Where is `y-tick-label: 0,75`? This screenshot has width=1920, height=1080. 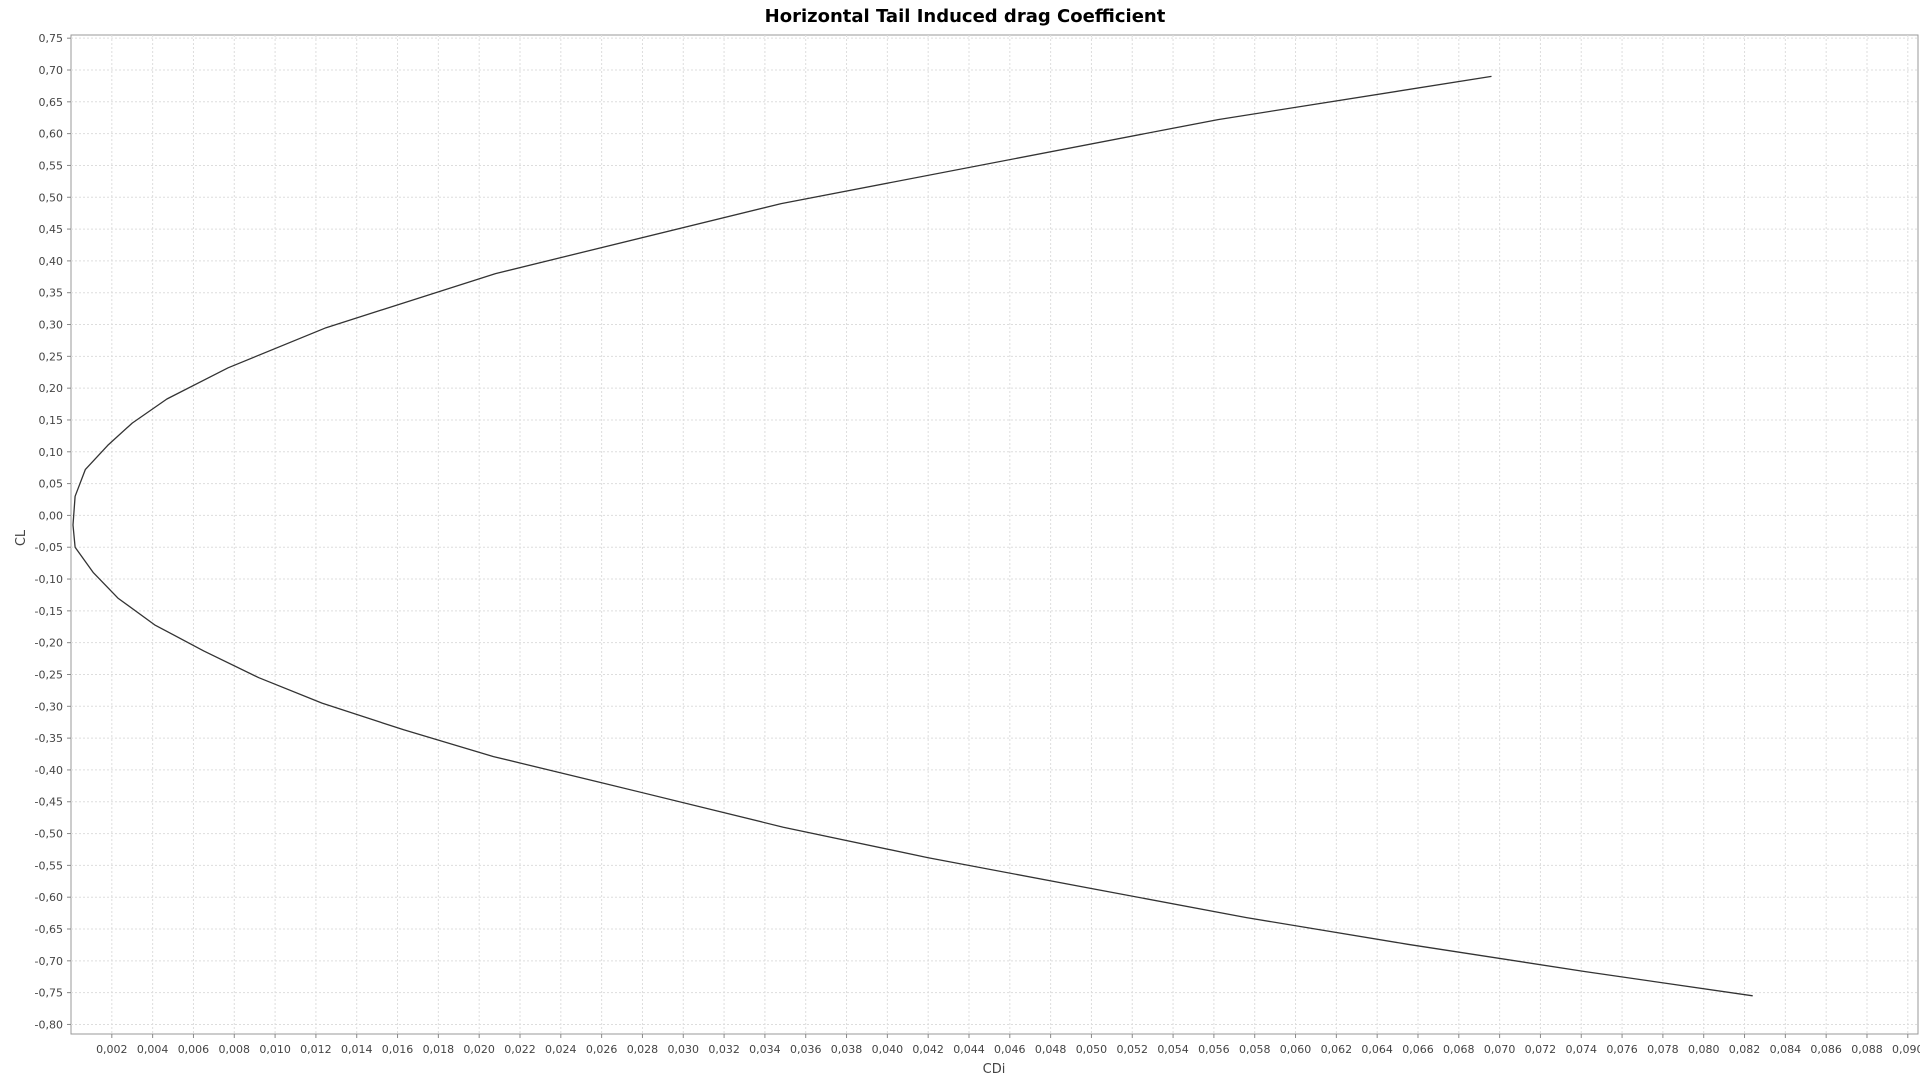 y-tick-label: 0,75 is located at coordinates (51, 38).